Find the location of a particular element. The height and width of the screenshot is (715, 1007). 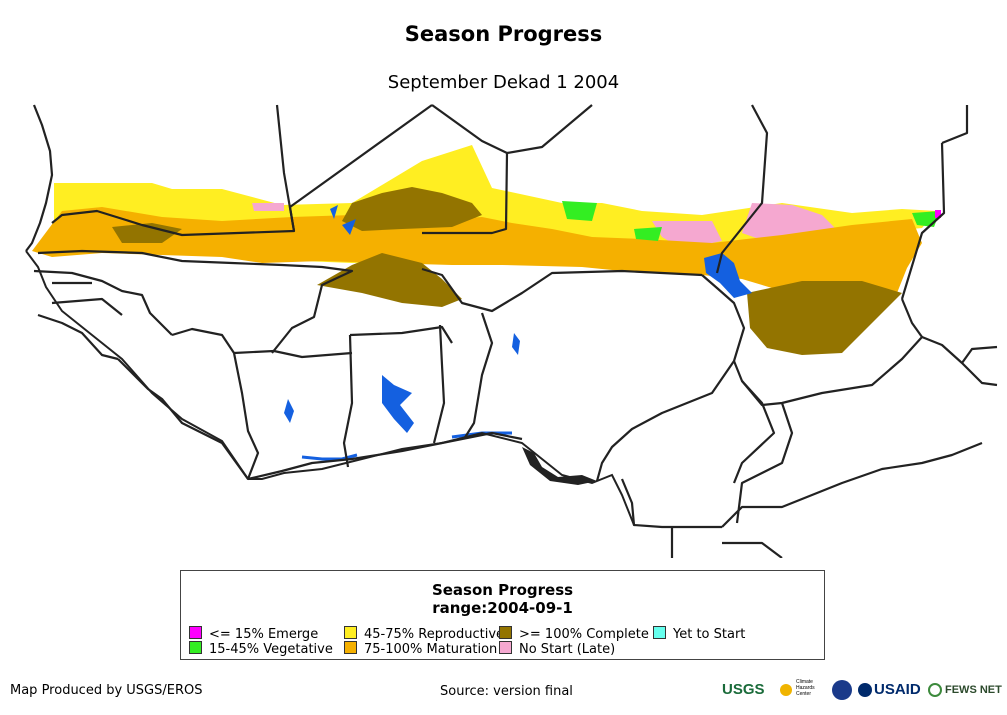

legend-item-emerge: <= 15% Emerge is located at coordinates (253, 634).